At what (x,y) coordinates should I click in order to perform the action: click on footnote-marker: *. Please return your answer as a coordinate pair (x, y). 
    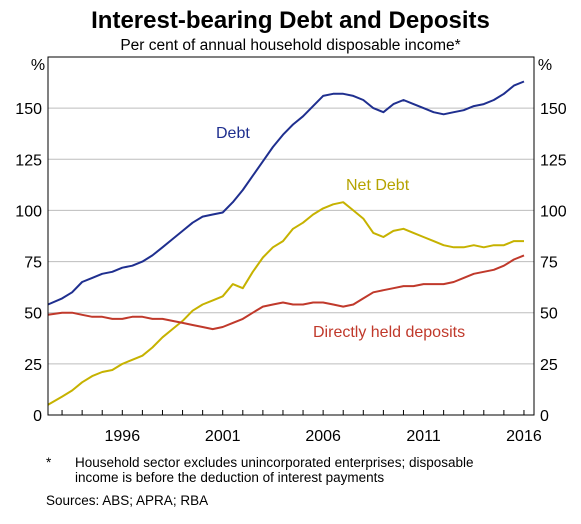
    Looking at the image, I should click on (49, 462).